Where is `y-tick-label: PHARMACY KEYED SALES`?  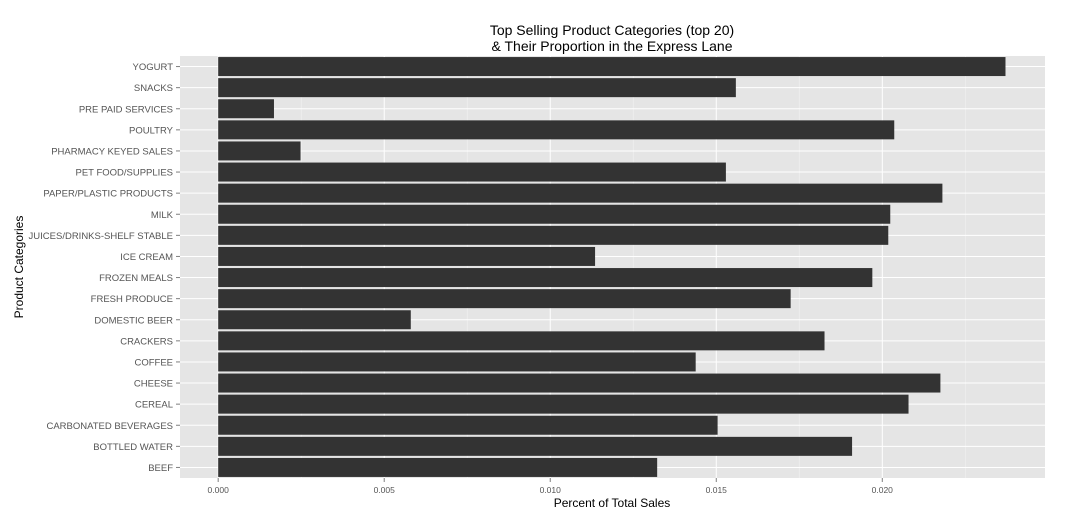
y-tick-label: PHARMACY KEYED SALES is located at coordinates (112, 151).